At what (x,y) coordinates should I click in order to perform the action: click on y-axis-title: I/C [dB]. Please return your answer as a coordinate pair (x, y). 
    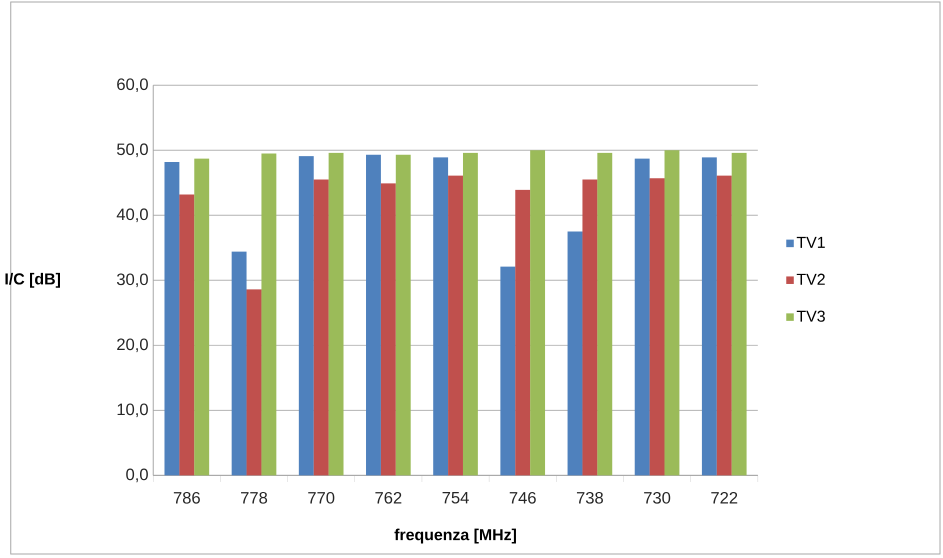
    Looking at the image, I should click on (32, 280).